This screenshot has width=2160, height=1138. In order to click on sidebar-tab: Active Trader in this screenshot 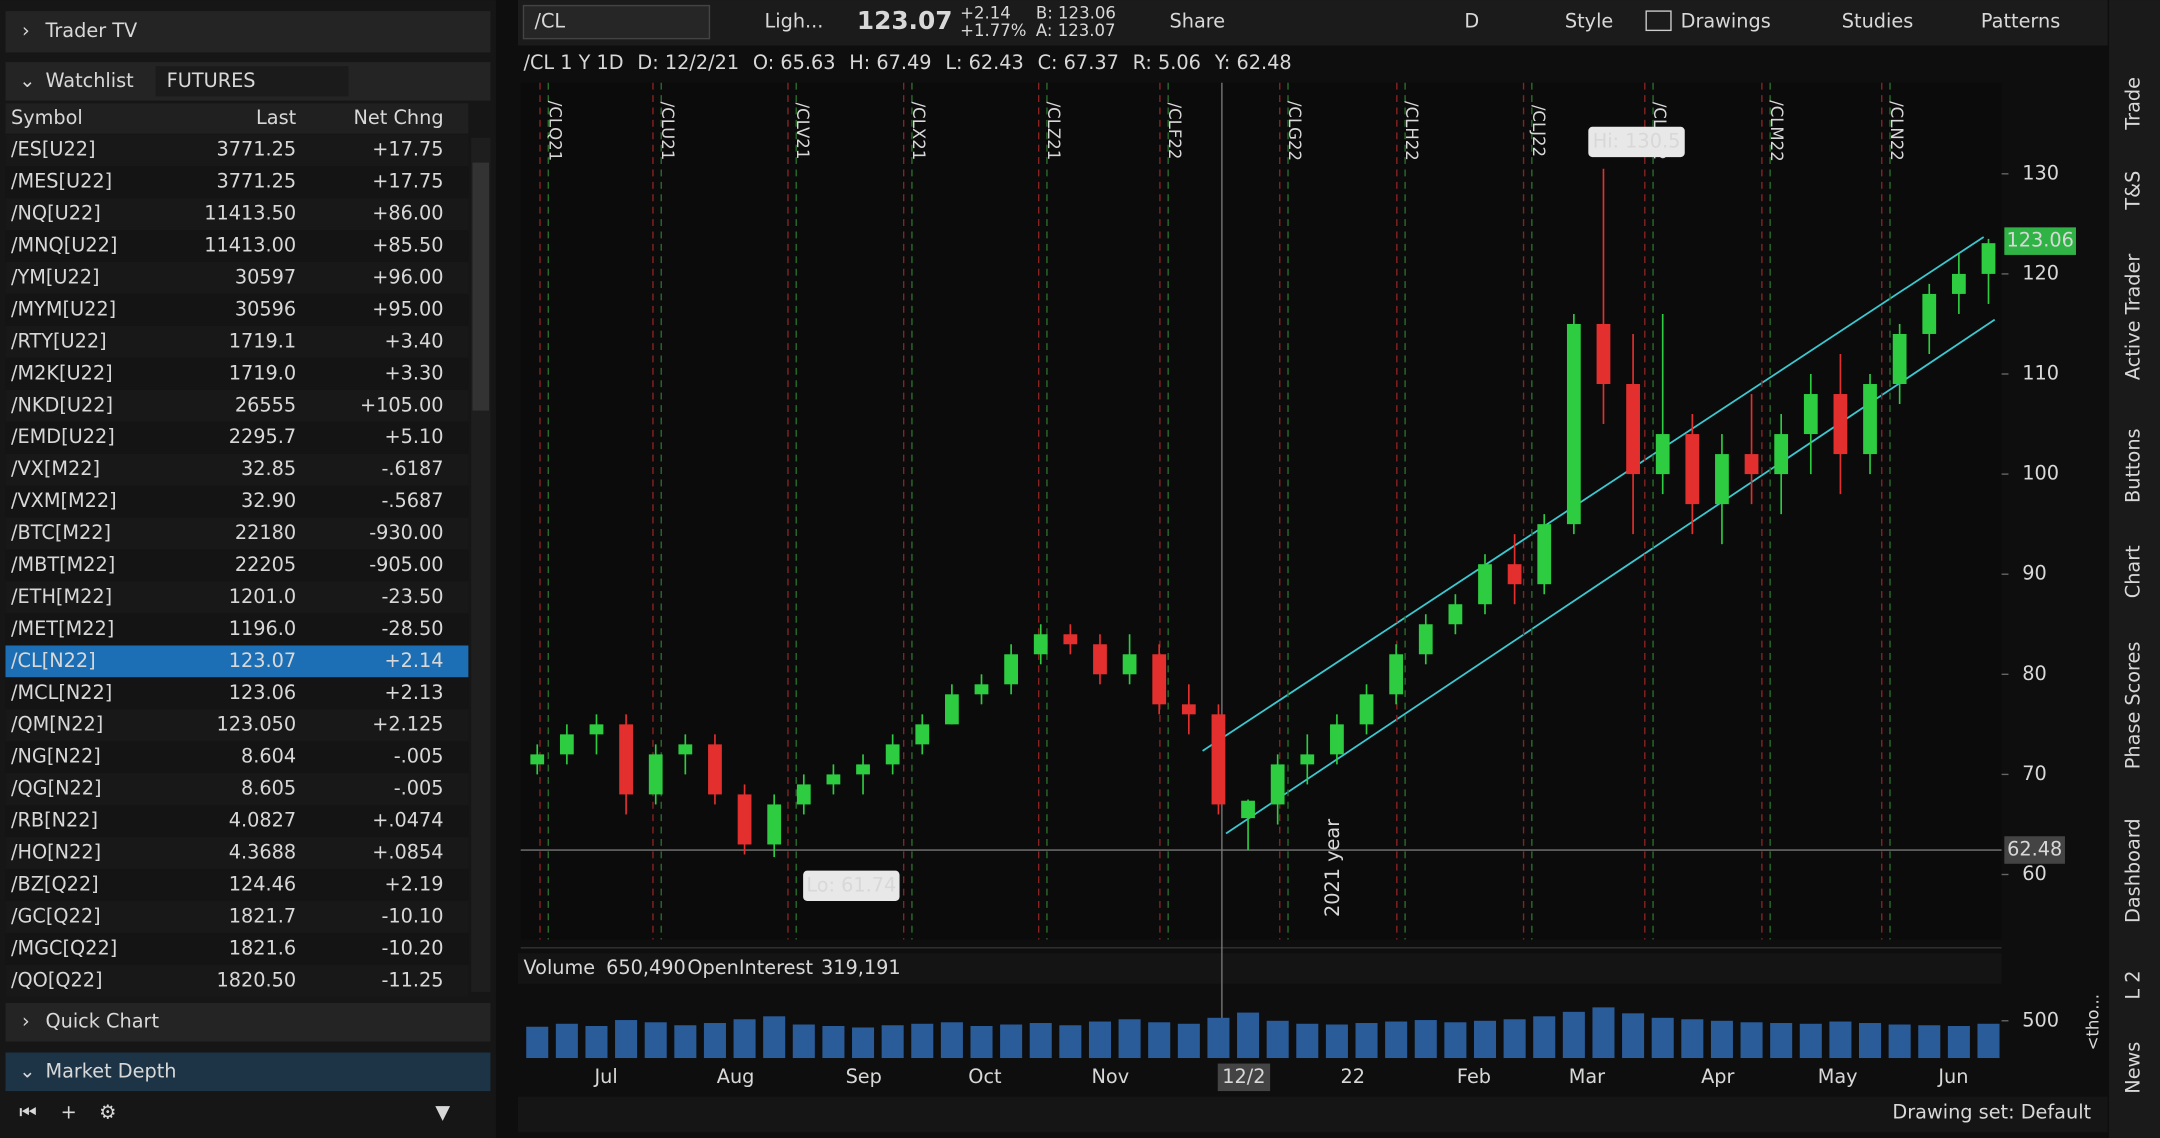, I will do `click(2132, 317)`.